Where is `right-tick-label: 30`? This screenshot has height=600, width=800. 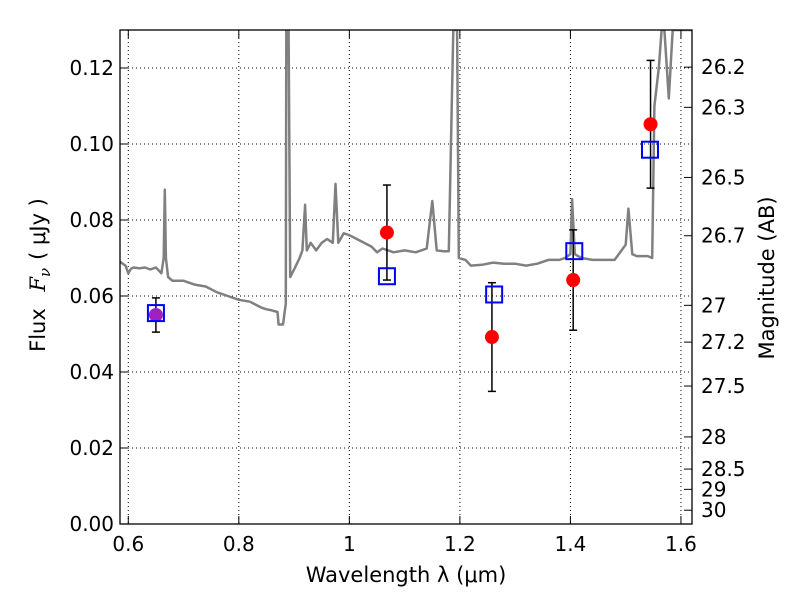 right-tick-label: 30 is located at coordinates (713, 510).